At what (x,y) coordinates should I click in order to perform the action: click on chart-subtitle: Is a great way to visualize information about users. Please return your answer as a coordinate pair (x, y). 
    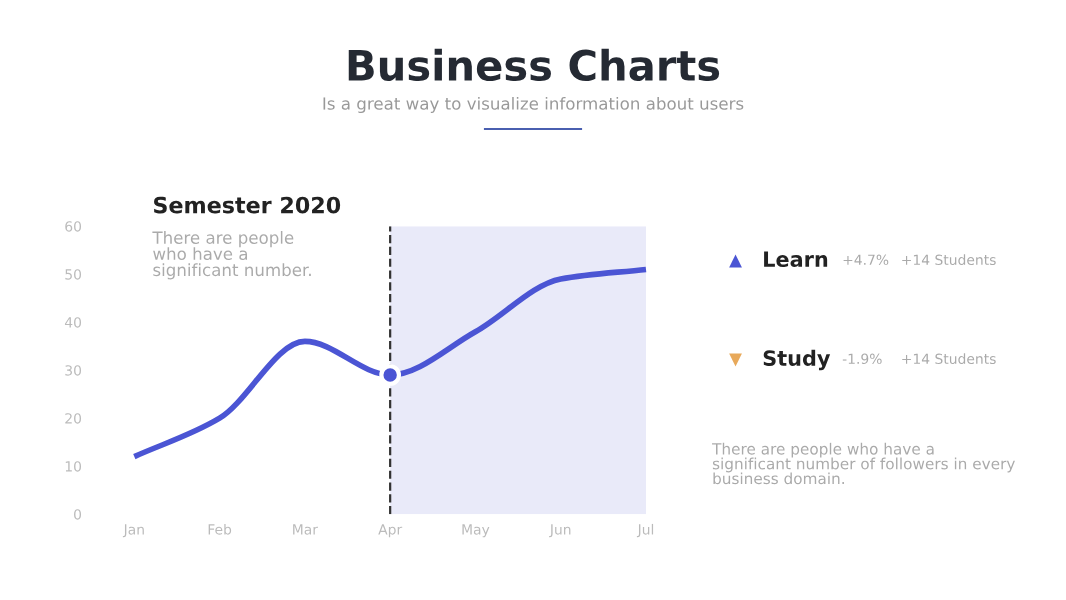
    Looking at the image, I should click on (533, 105).